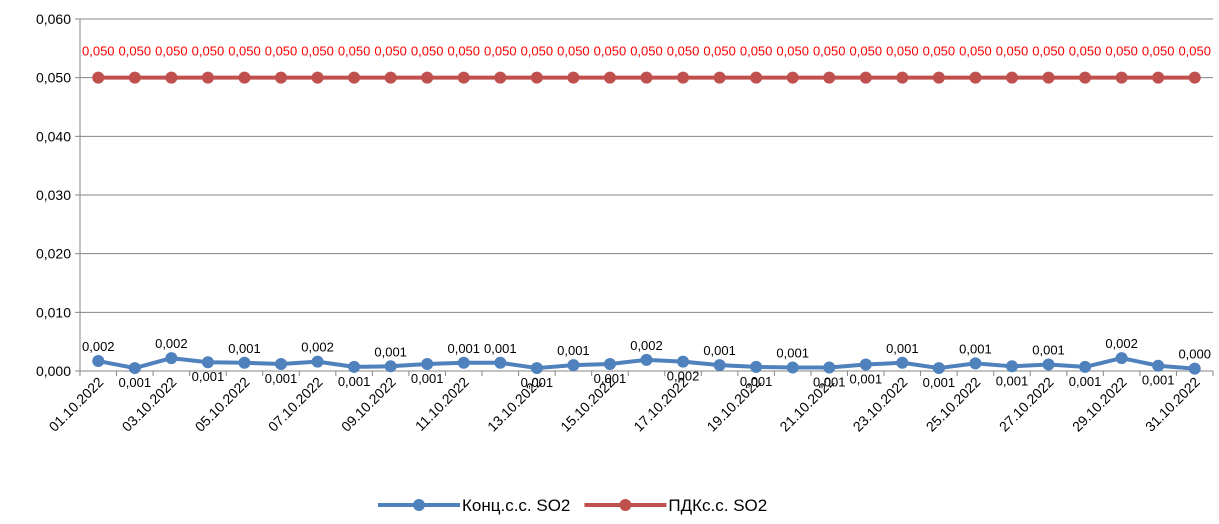 The image size is (1219, 524). What do you see at coordinates (53, 136) in the screenshot?
I see `y-tick-label: 0,040` at bounding box center [53, 136].